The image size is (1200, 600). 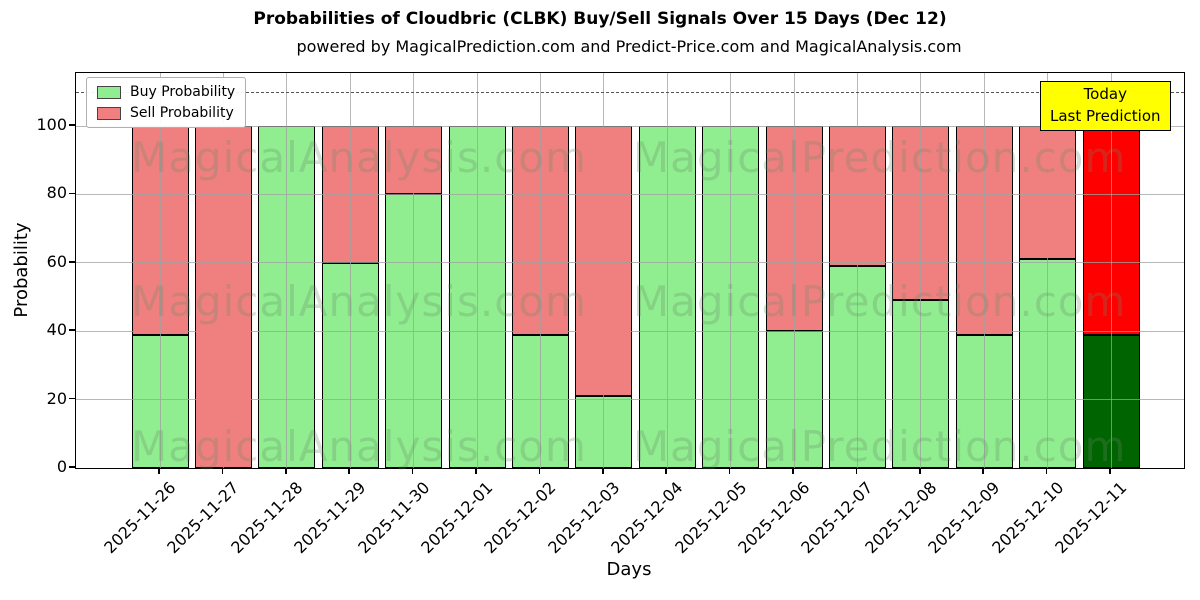 I want to click on x-axis-label: Days, so click(x=629, y=569).